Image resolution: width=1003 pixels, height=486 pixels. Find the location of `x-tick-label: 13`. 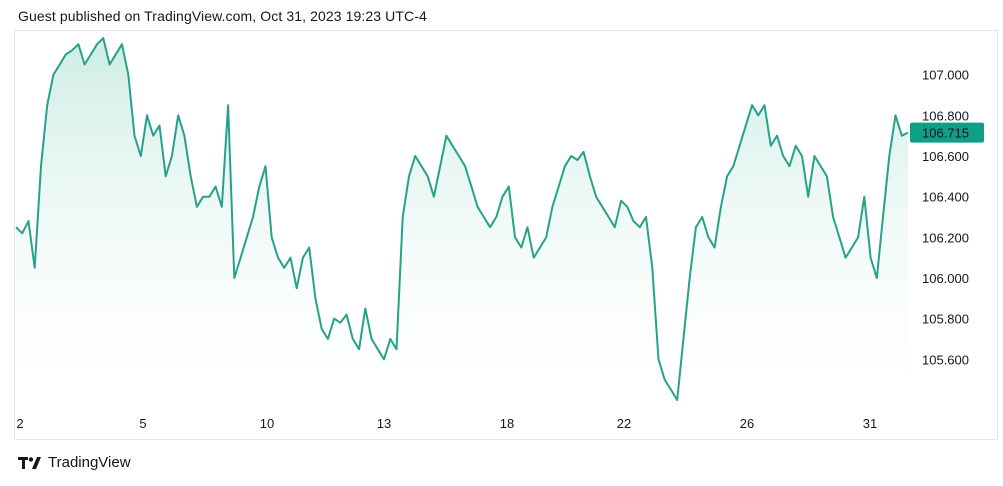

x-tick-label: 13 is located at coordinates (384, 423).